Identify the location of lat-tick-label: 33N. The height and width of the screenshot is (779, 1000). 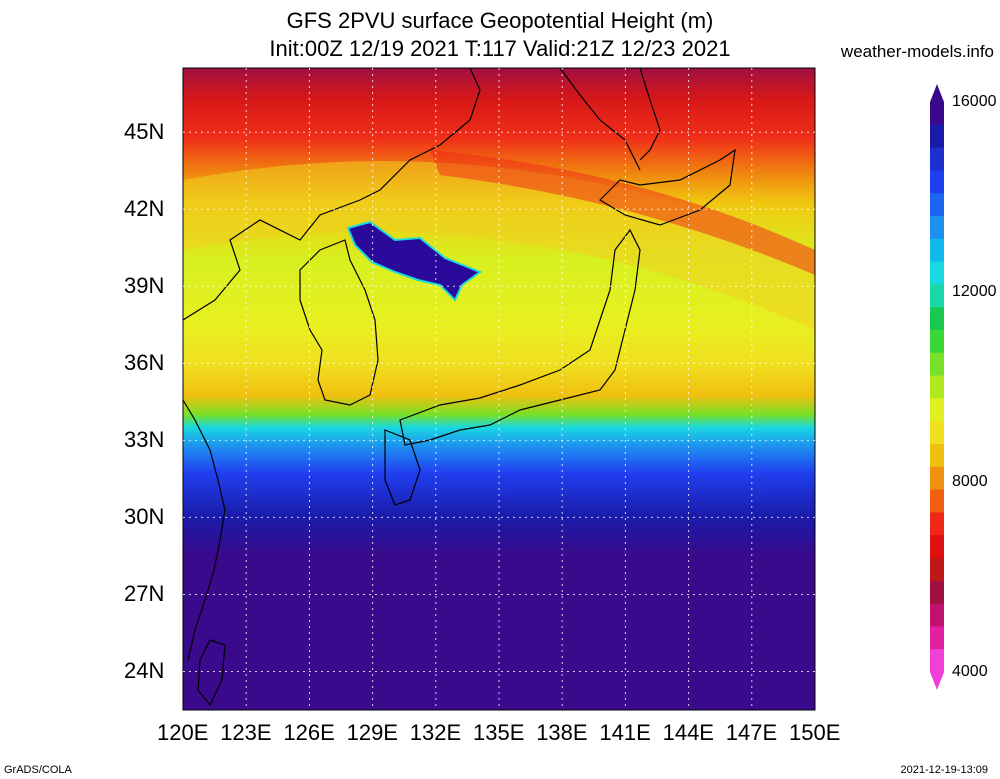
(144, 440).